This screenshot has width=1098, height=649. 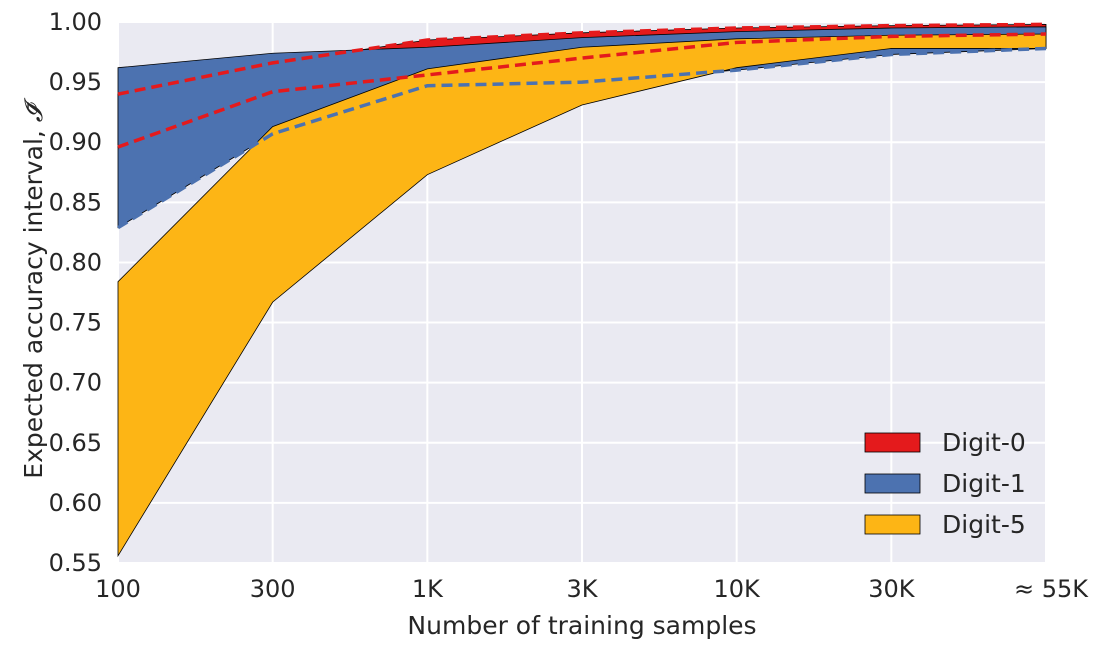 I want to click on y-tick-label: 0.65, so click(x=75, y=443).